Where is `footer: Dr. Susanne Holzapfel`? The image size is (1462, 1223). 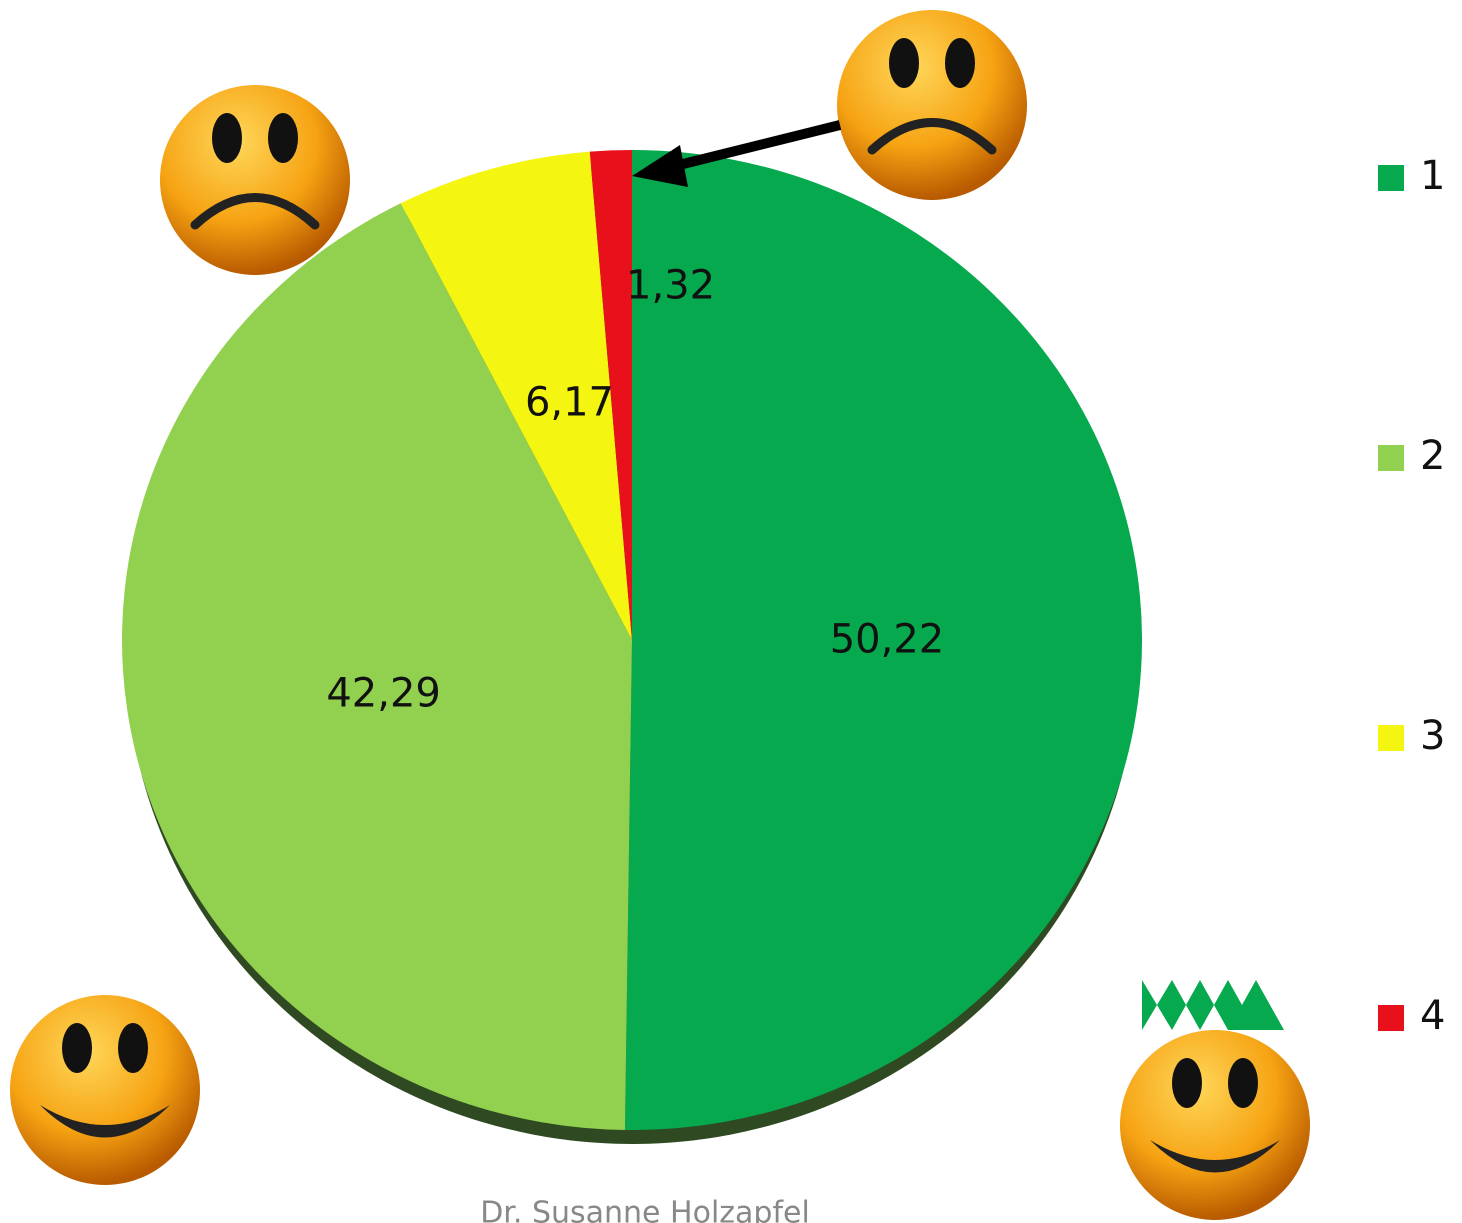 footer: Dr. Susanne Holzapfel is located at coordinates (645, 1209).